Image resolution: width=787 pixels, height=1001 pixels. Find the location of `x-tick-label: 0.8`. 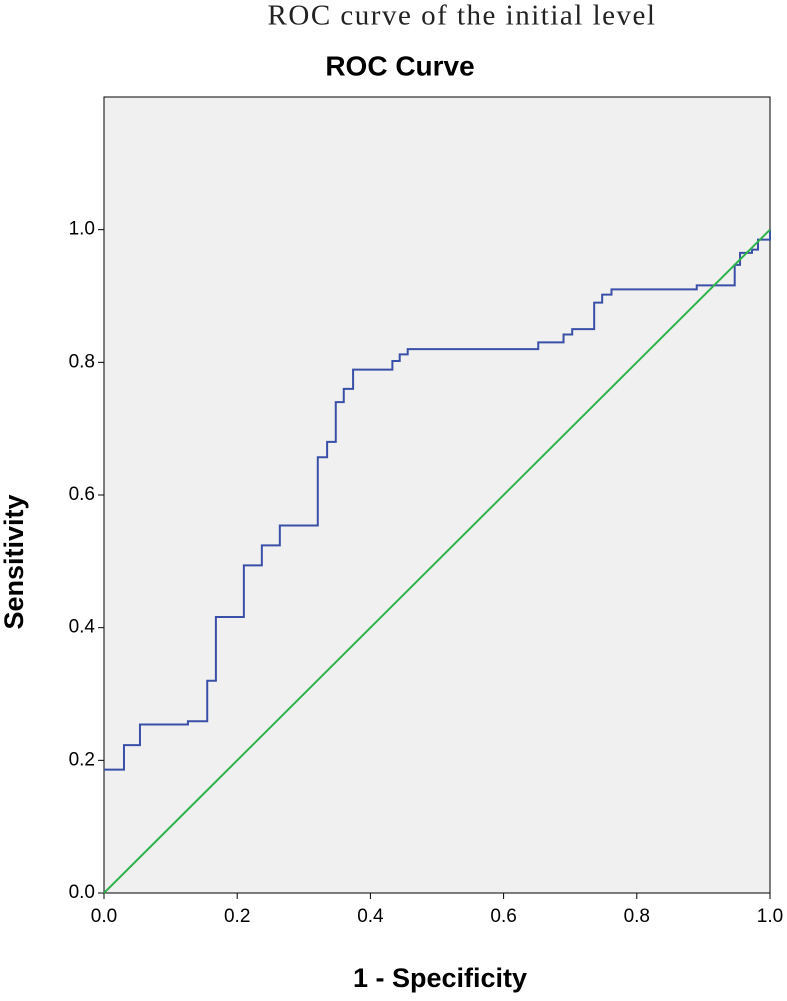

x-tick-label: 0.8 is located at coordinates (637, 916).